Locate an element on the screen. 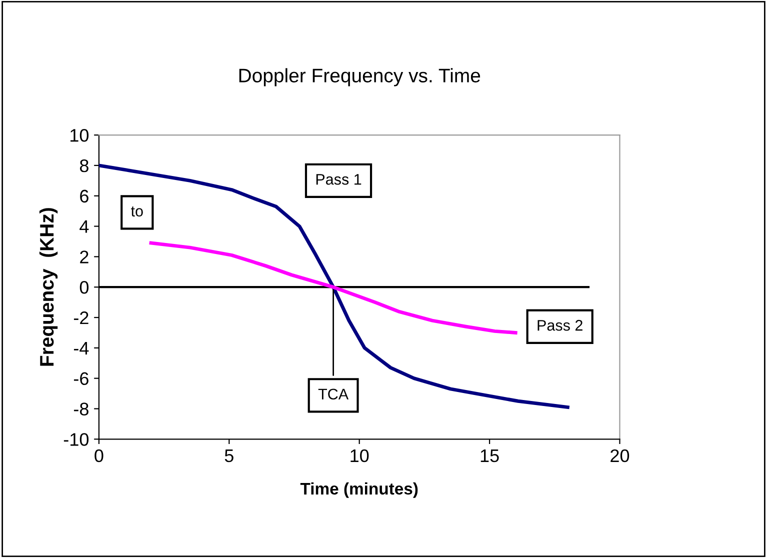 This screenshot has width=767, height=558. y-axis-title: Frequency (KHz) is located at coordinates (48, 287).